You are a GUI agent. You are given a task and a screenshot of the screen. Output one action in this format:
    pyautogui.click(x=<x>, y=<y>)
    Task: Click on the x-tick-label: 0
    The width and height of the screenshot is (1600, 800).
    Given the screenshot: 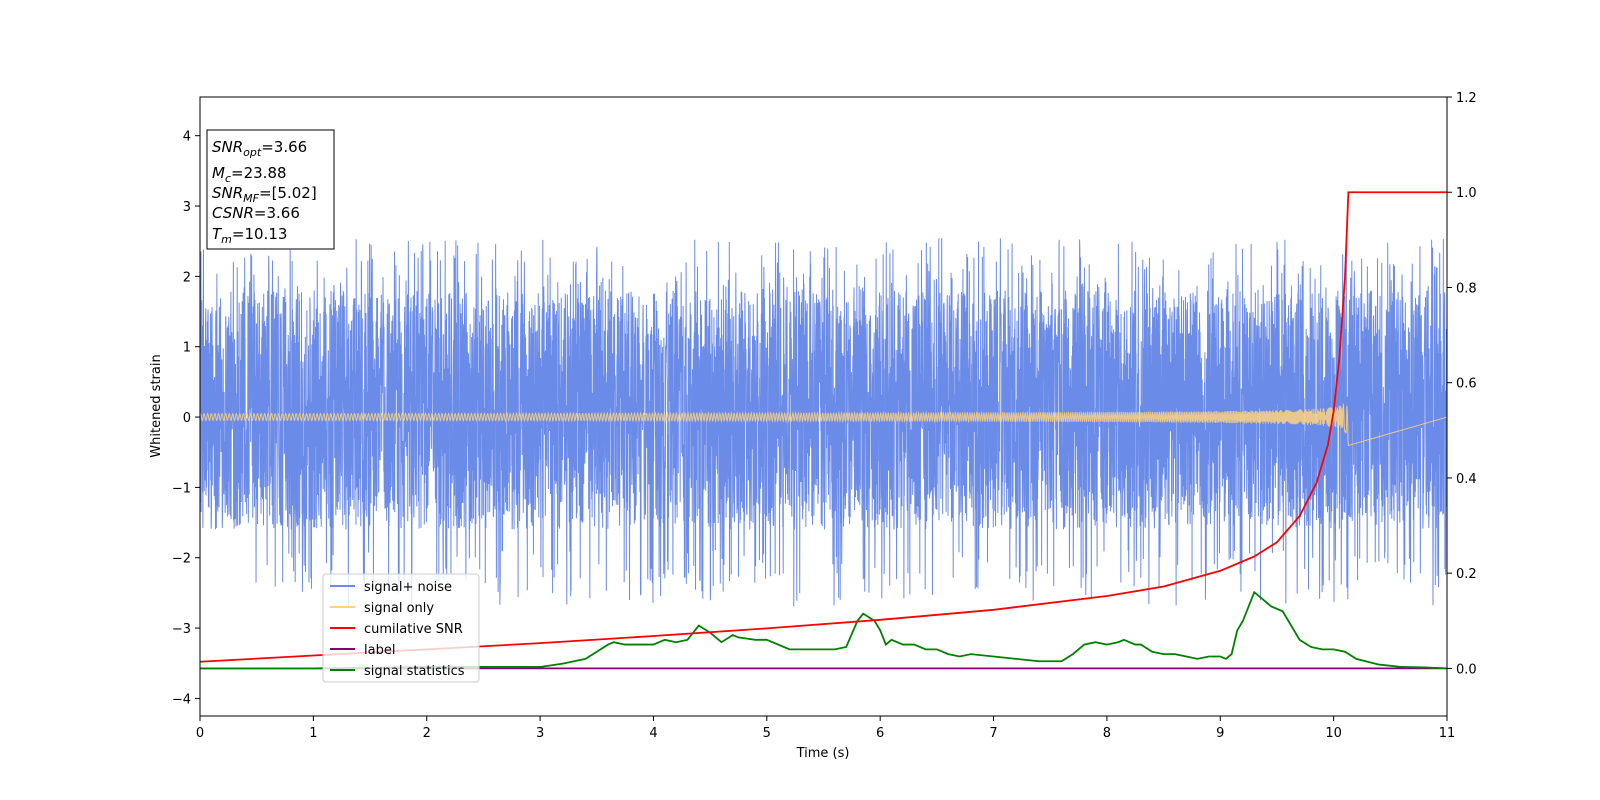 What is the action you would take?
    pyautogui.click(x=200, y=733)
    